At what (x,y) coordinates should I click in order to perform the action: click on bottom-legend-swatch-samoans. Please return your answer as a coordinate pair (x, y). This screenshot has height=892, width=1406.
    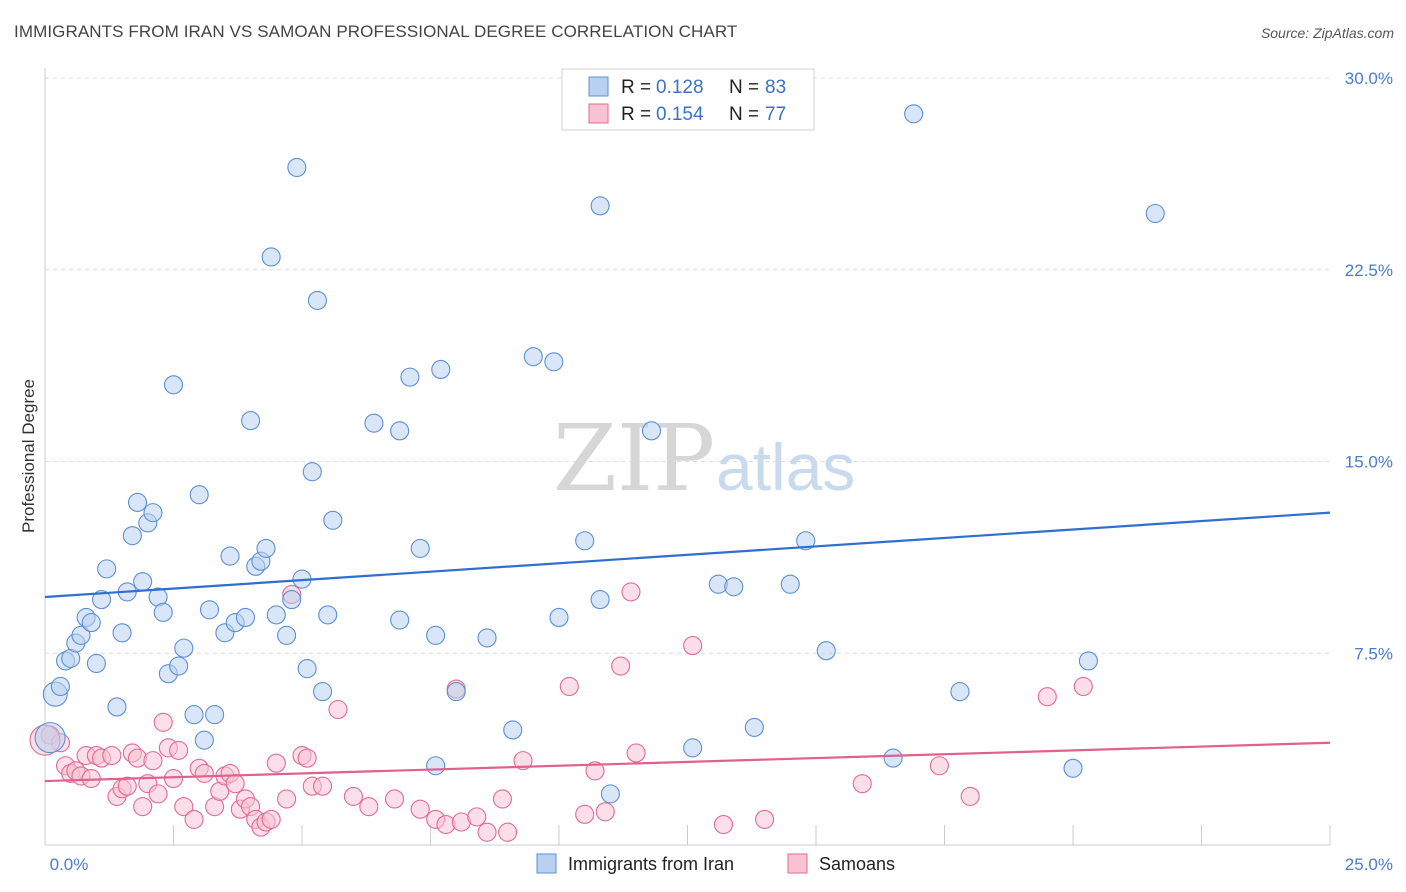
    Looking at the image, I should click on (797, 863).